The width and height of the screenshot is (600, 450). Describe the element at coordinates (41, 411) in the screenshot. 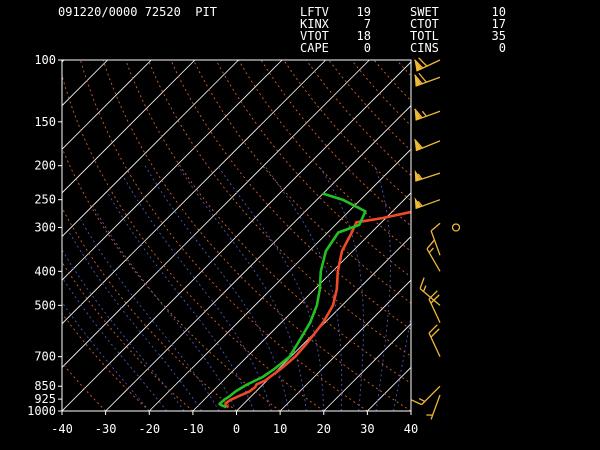

I see `pressure-tick-label: 1000` at that location.